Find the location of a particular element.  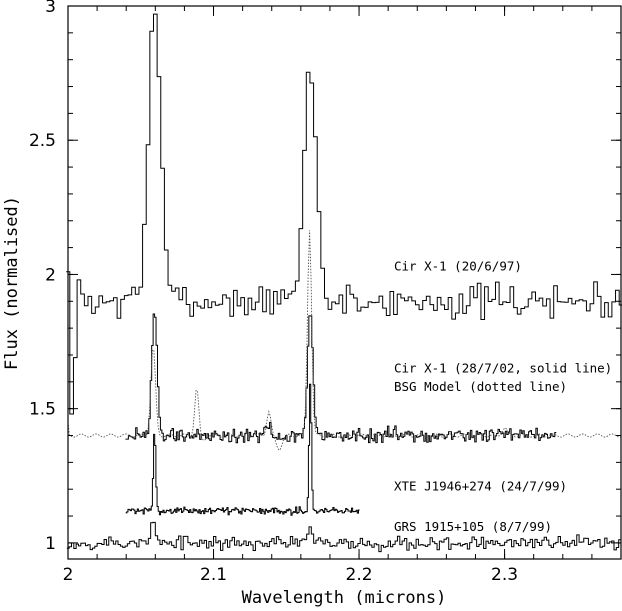

y-axis-label: Flux (normalised) is located at coordinates (12, 283).